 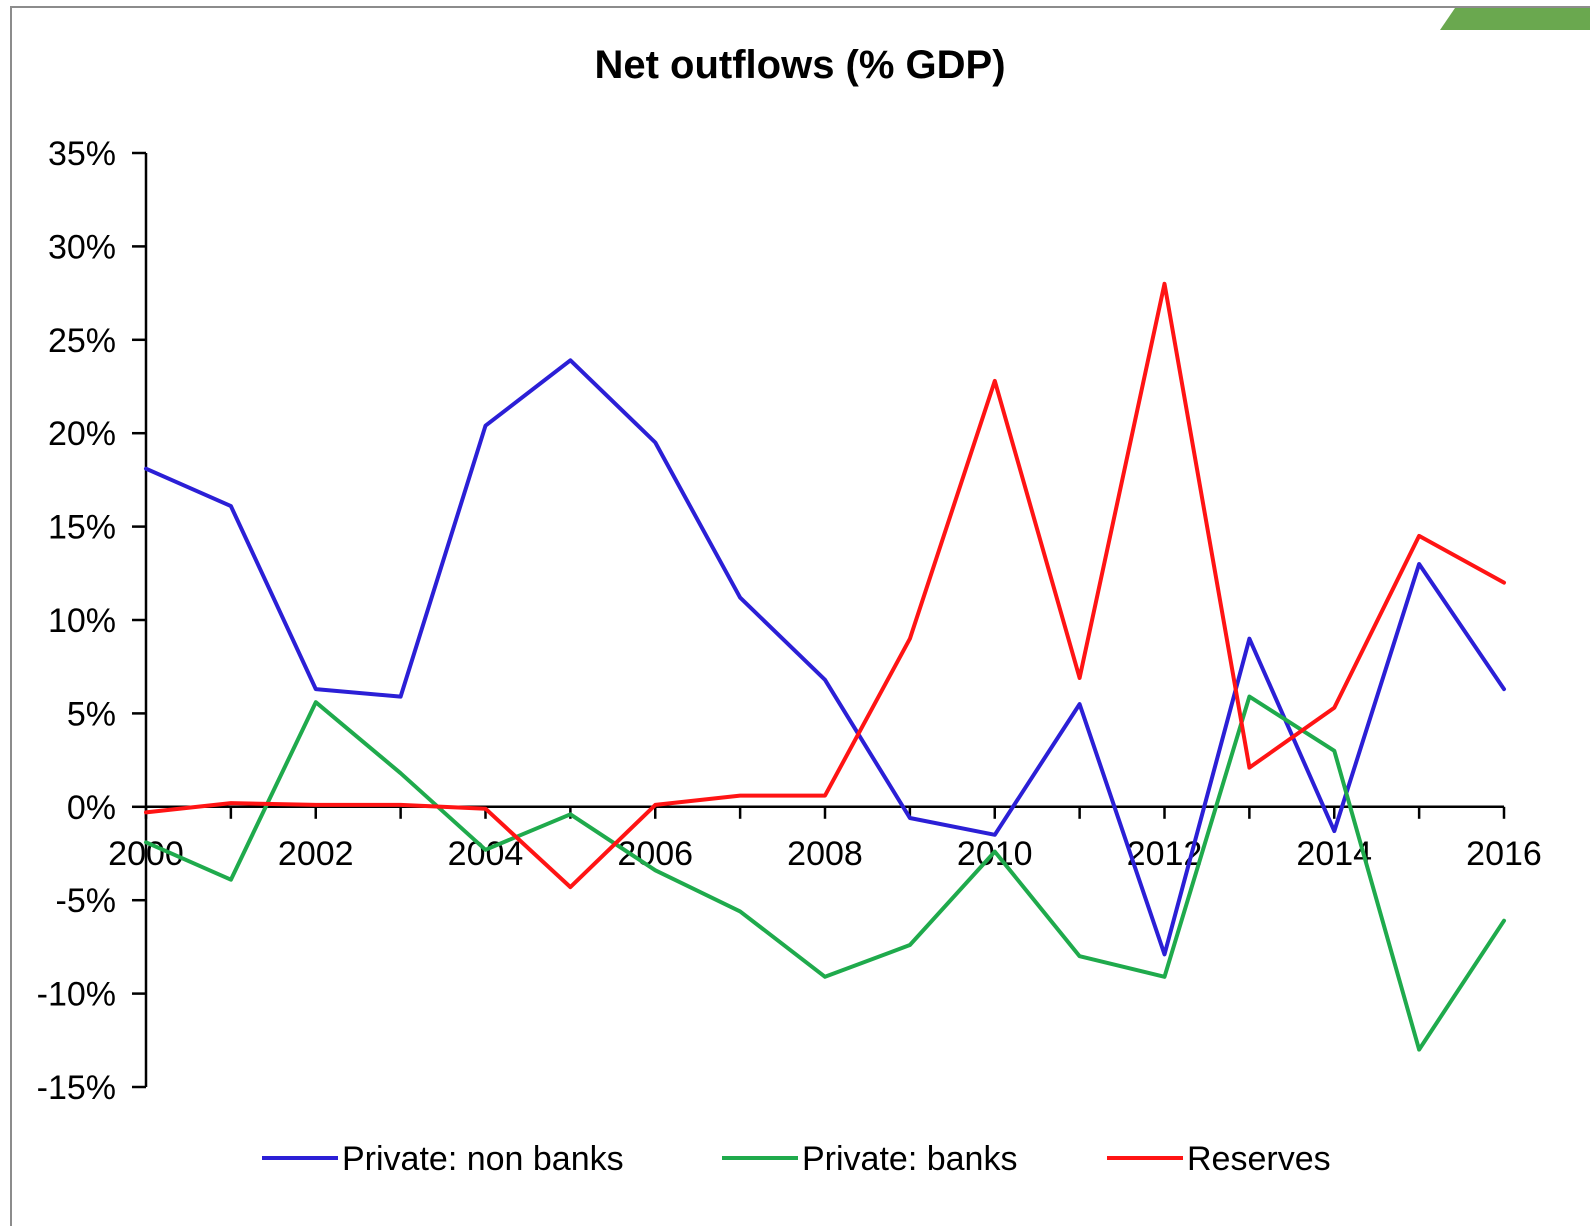 I want to click on chart-title: Net outflows (% GDP), so click(x=799, y=65).